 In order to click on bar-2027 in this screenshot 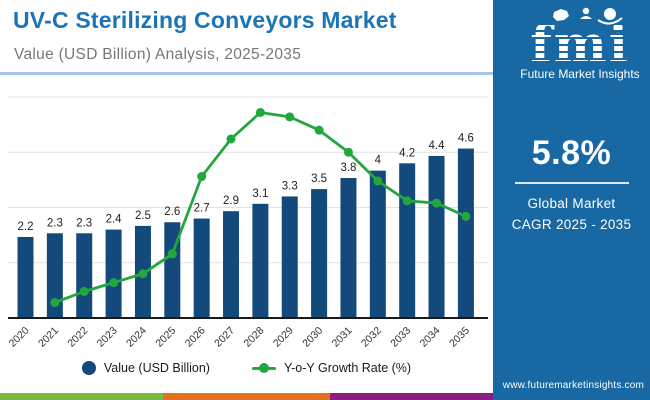, I will do `click(231, 264)`.